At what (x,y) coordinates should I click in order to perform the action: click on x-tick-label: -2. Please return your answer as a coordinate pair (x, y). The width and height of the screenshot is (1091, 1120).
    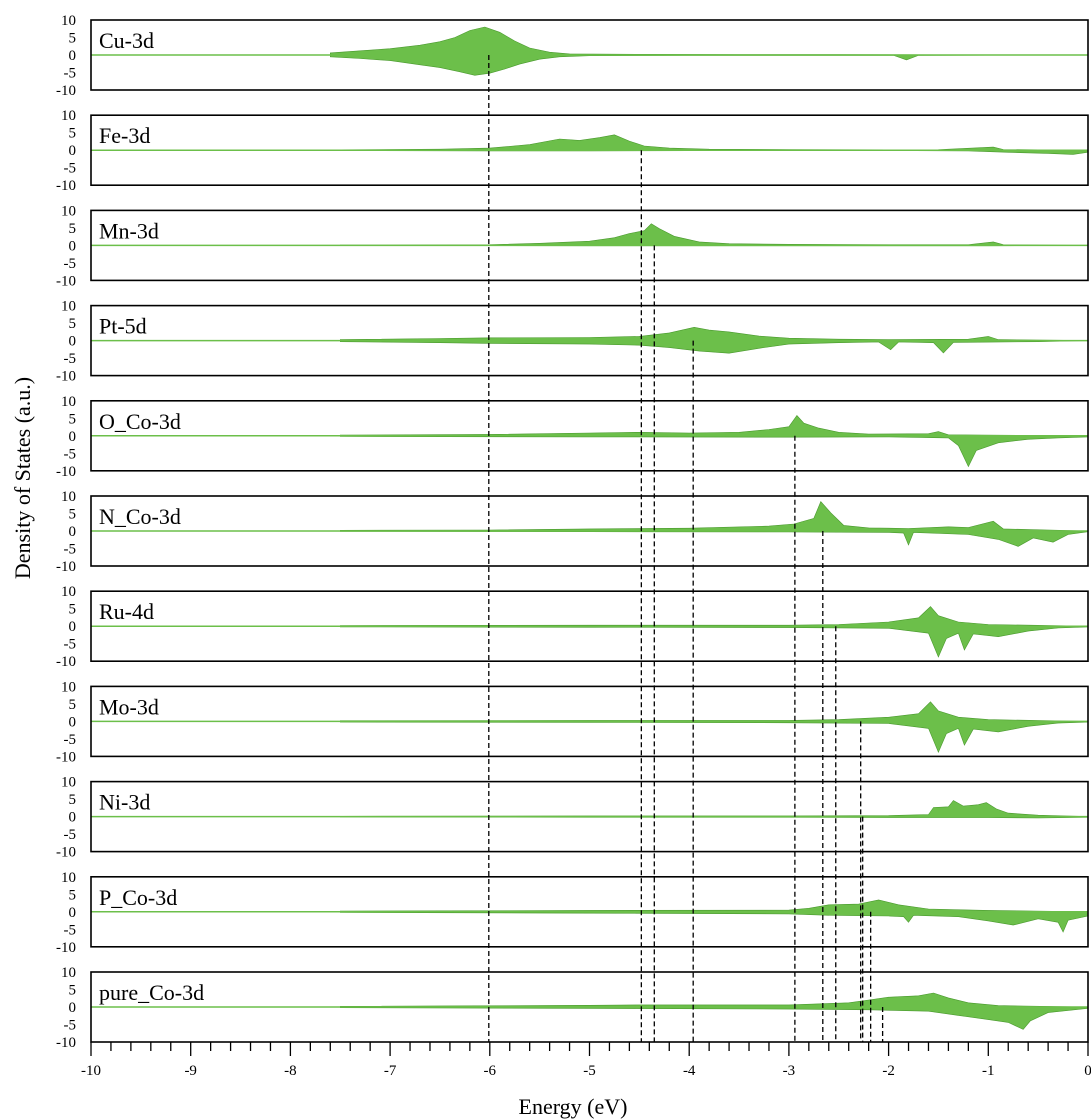
    Looking at the image, I should click on (888, 1071).